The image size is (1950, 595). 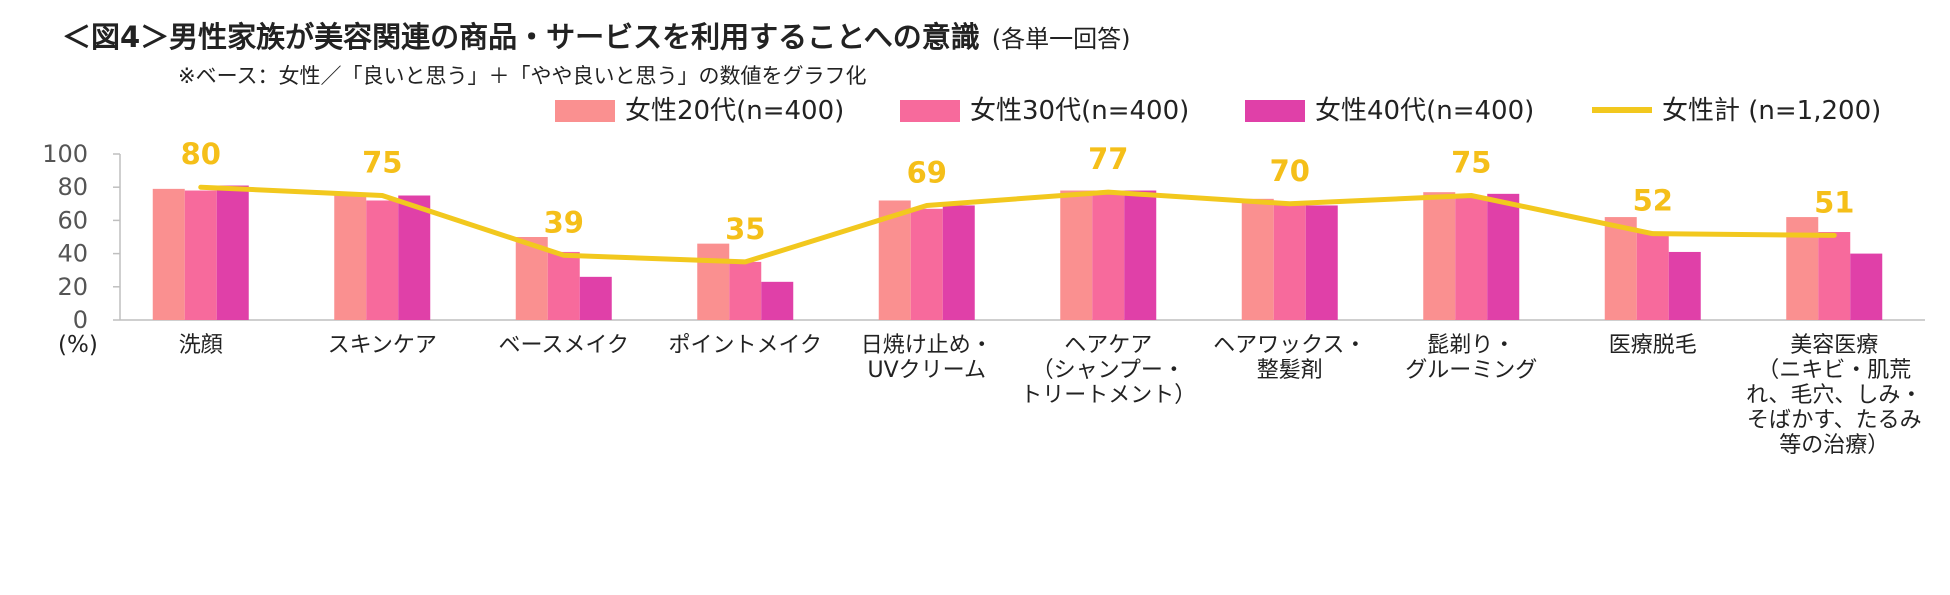 I want to click on category-label: 髭剃り・グルーミング, so click(x=1471, y=358).